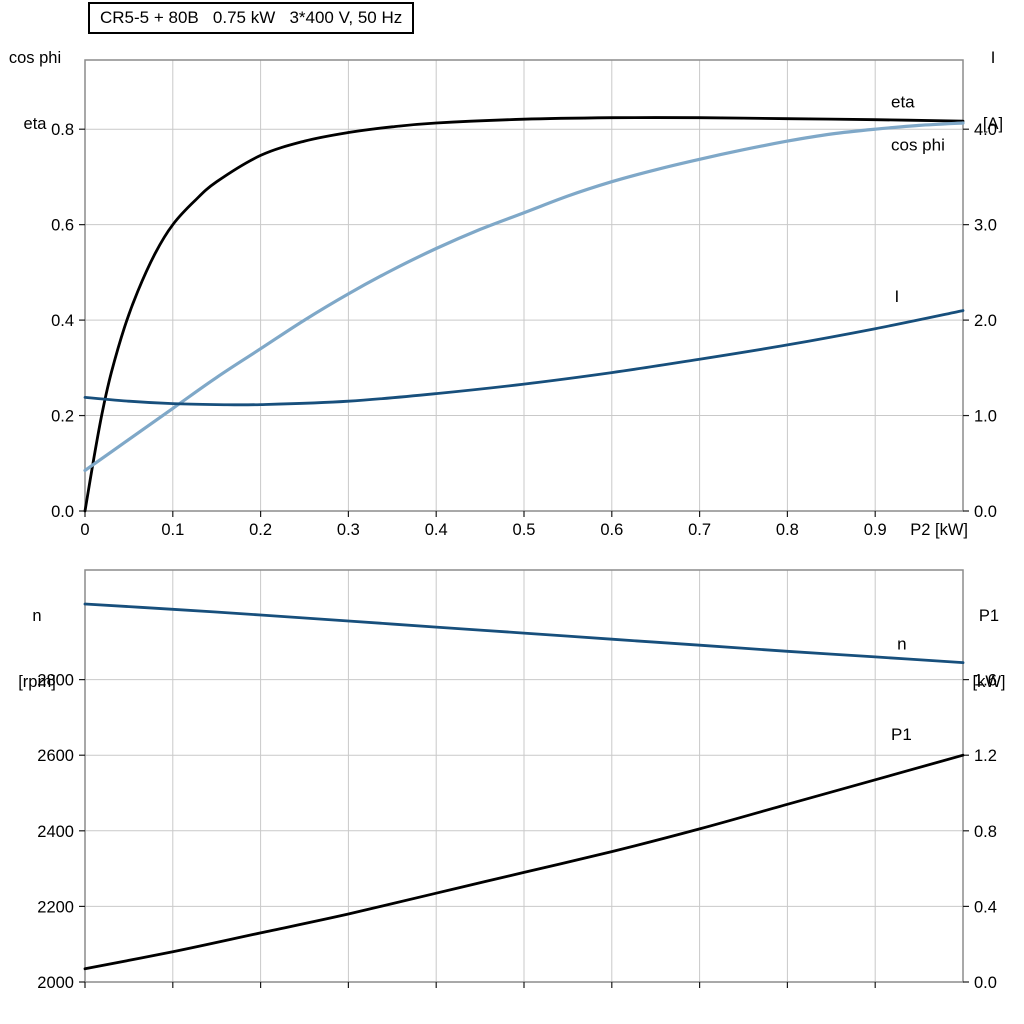 The image size is (1024, 1024). Describe the element at coordinates (903, 102) in the screenshot. I see `curve-label-eta: eta` at that location.